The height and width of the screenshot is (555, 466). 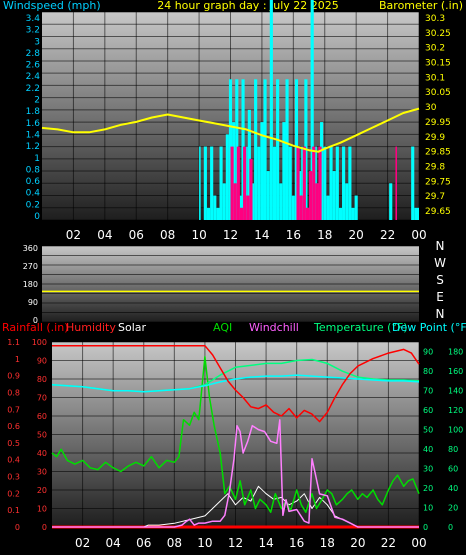 I want to click on solar-tick: 60, so click(x=453, y=469).